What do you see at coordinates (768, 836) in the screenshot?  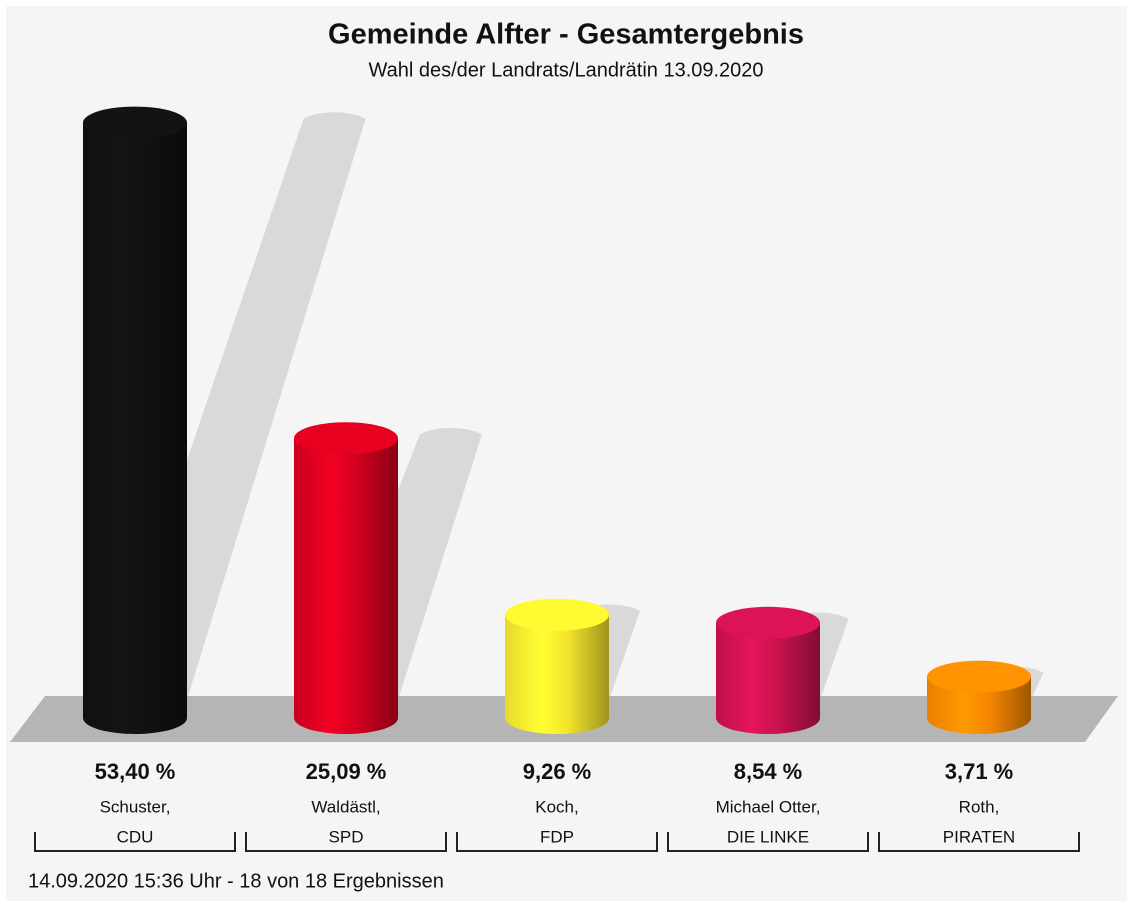 I see `category-label: DIE LINKE` at bounding box center [768, 836].